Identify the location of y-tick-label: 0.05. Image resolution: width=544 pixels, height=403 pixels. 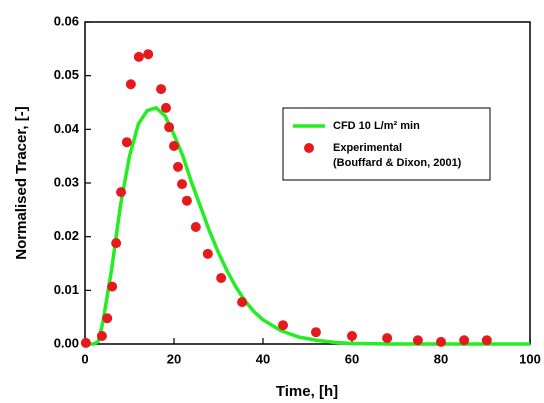
(66, 74).